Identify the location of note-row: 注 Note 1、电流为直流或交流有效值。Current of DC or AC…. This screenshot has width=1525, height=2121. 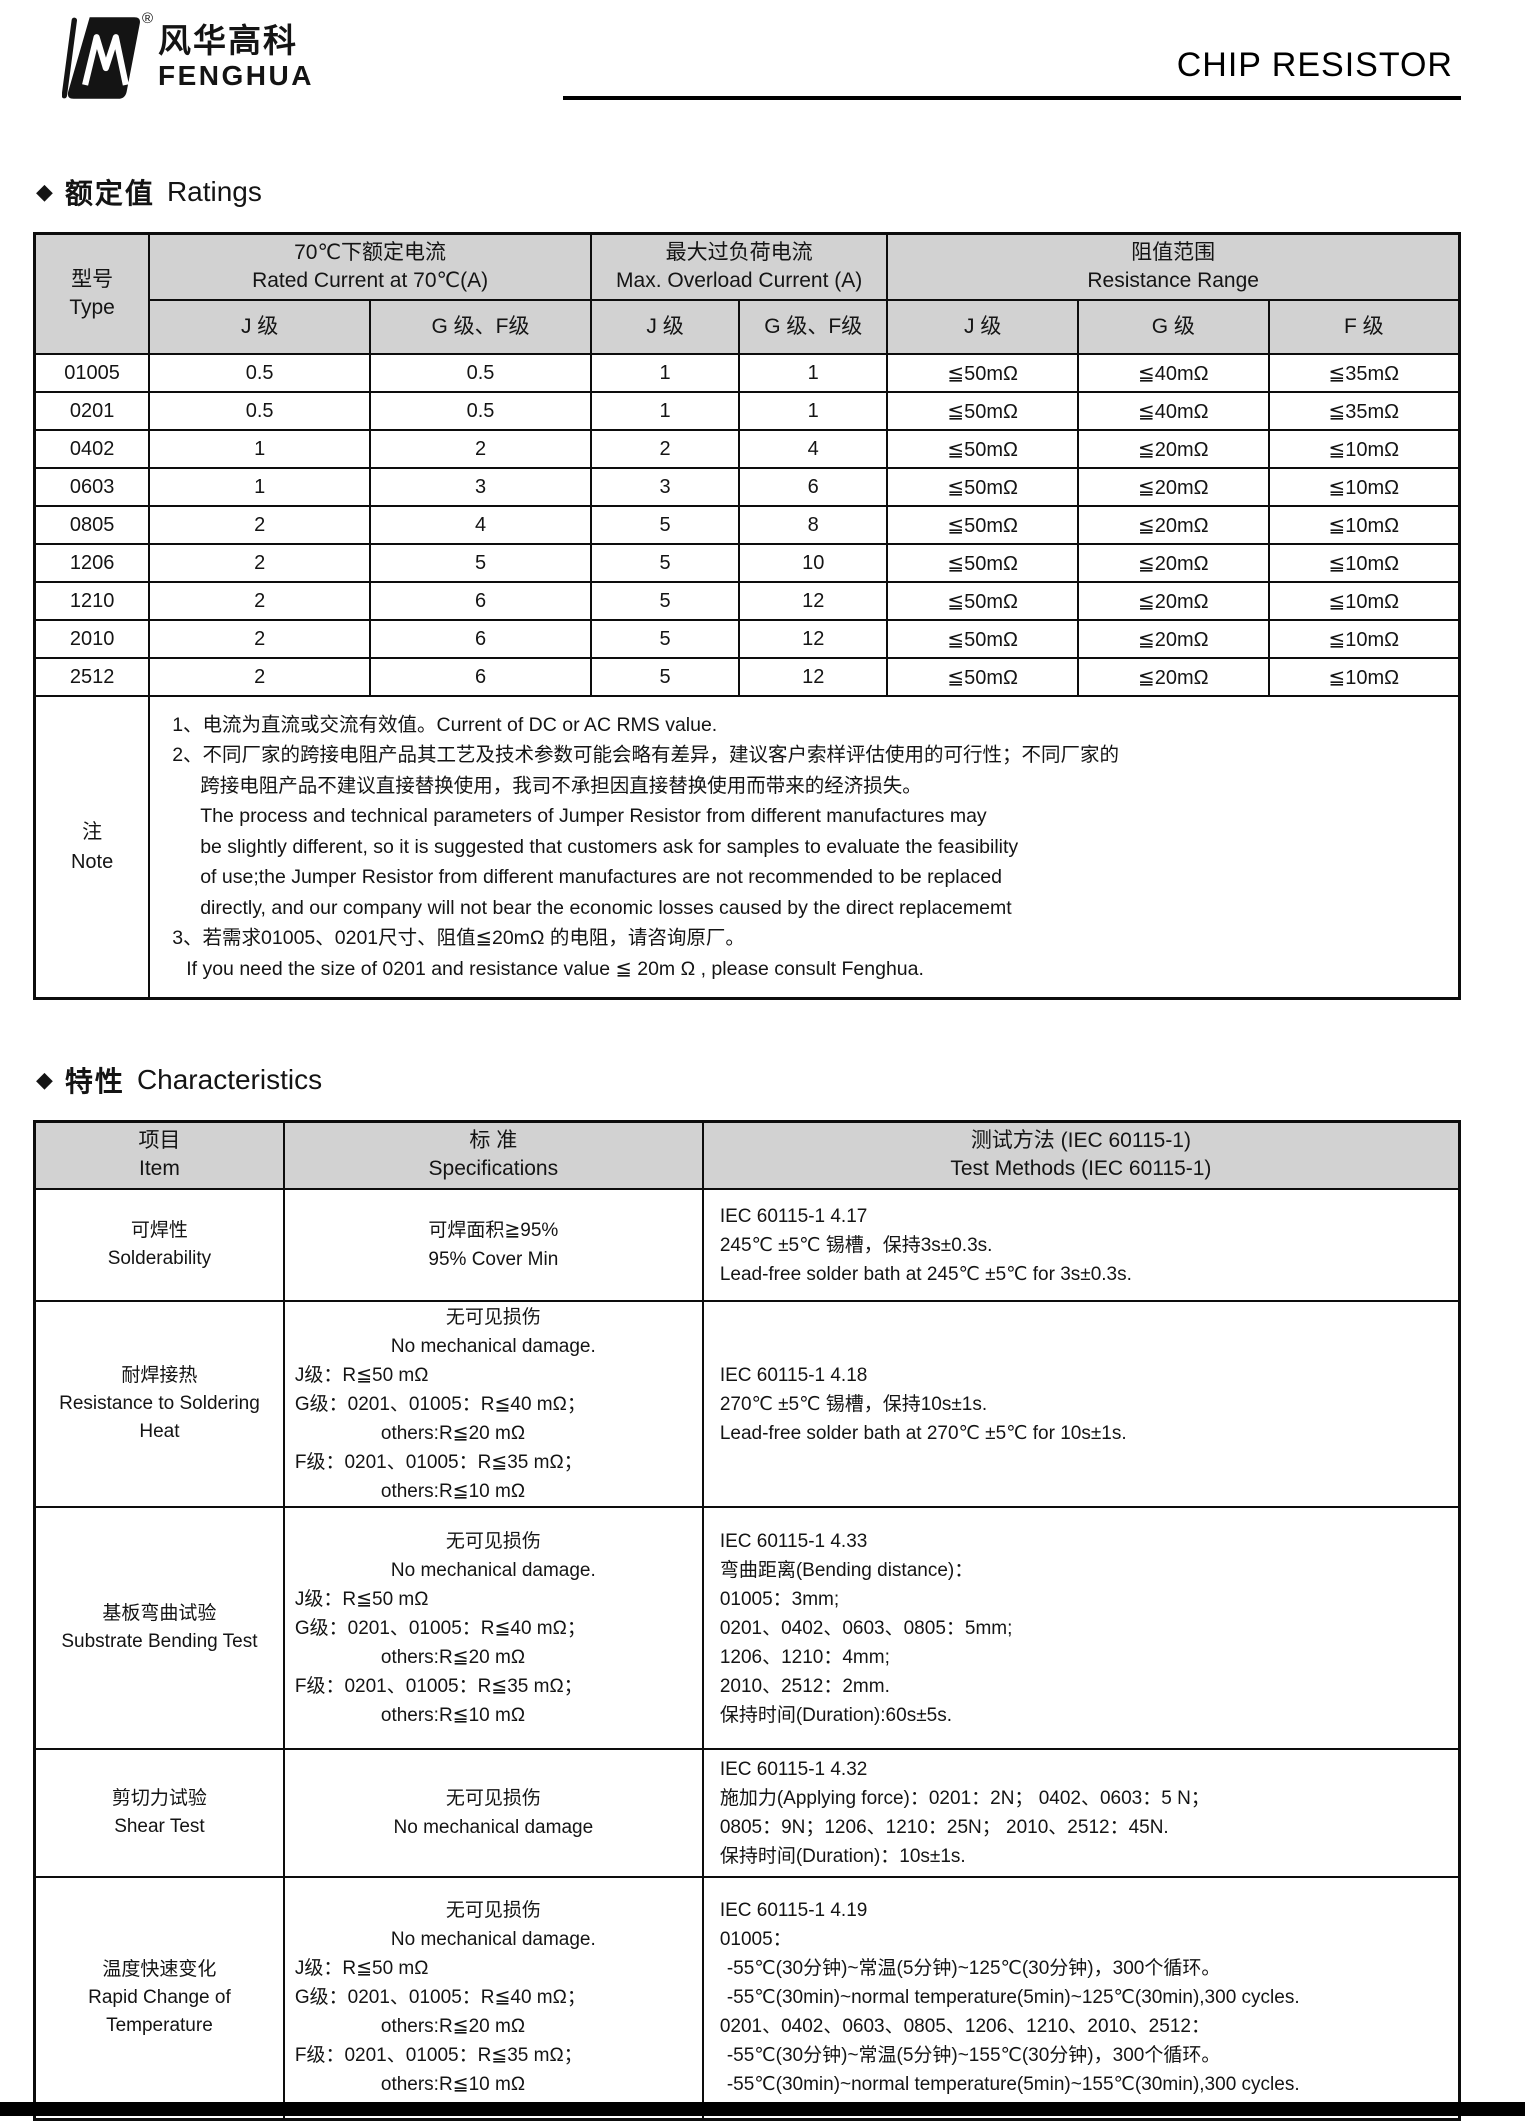
(747, 847).